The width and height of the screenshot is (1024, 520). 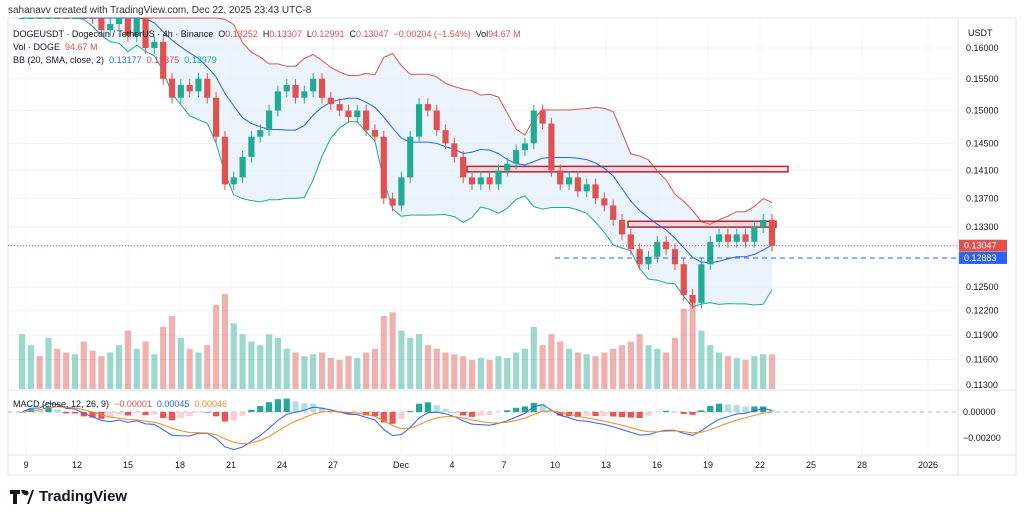 I want to click on time-tick-label: 18, so click(x=180, y=465).